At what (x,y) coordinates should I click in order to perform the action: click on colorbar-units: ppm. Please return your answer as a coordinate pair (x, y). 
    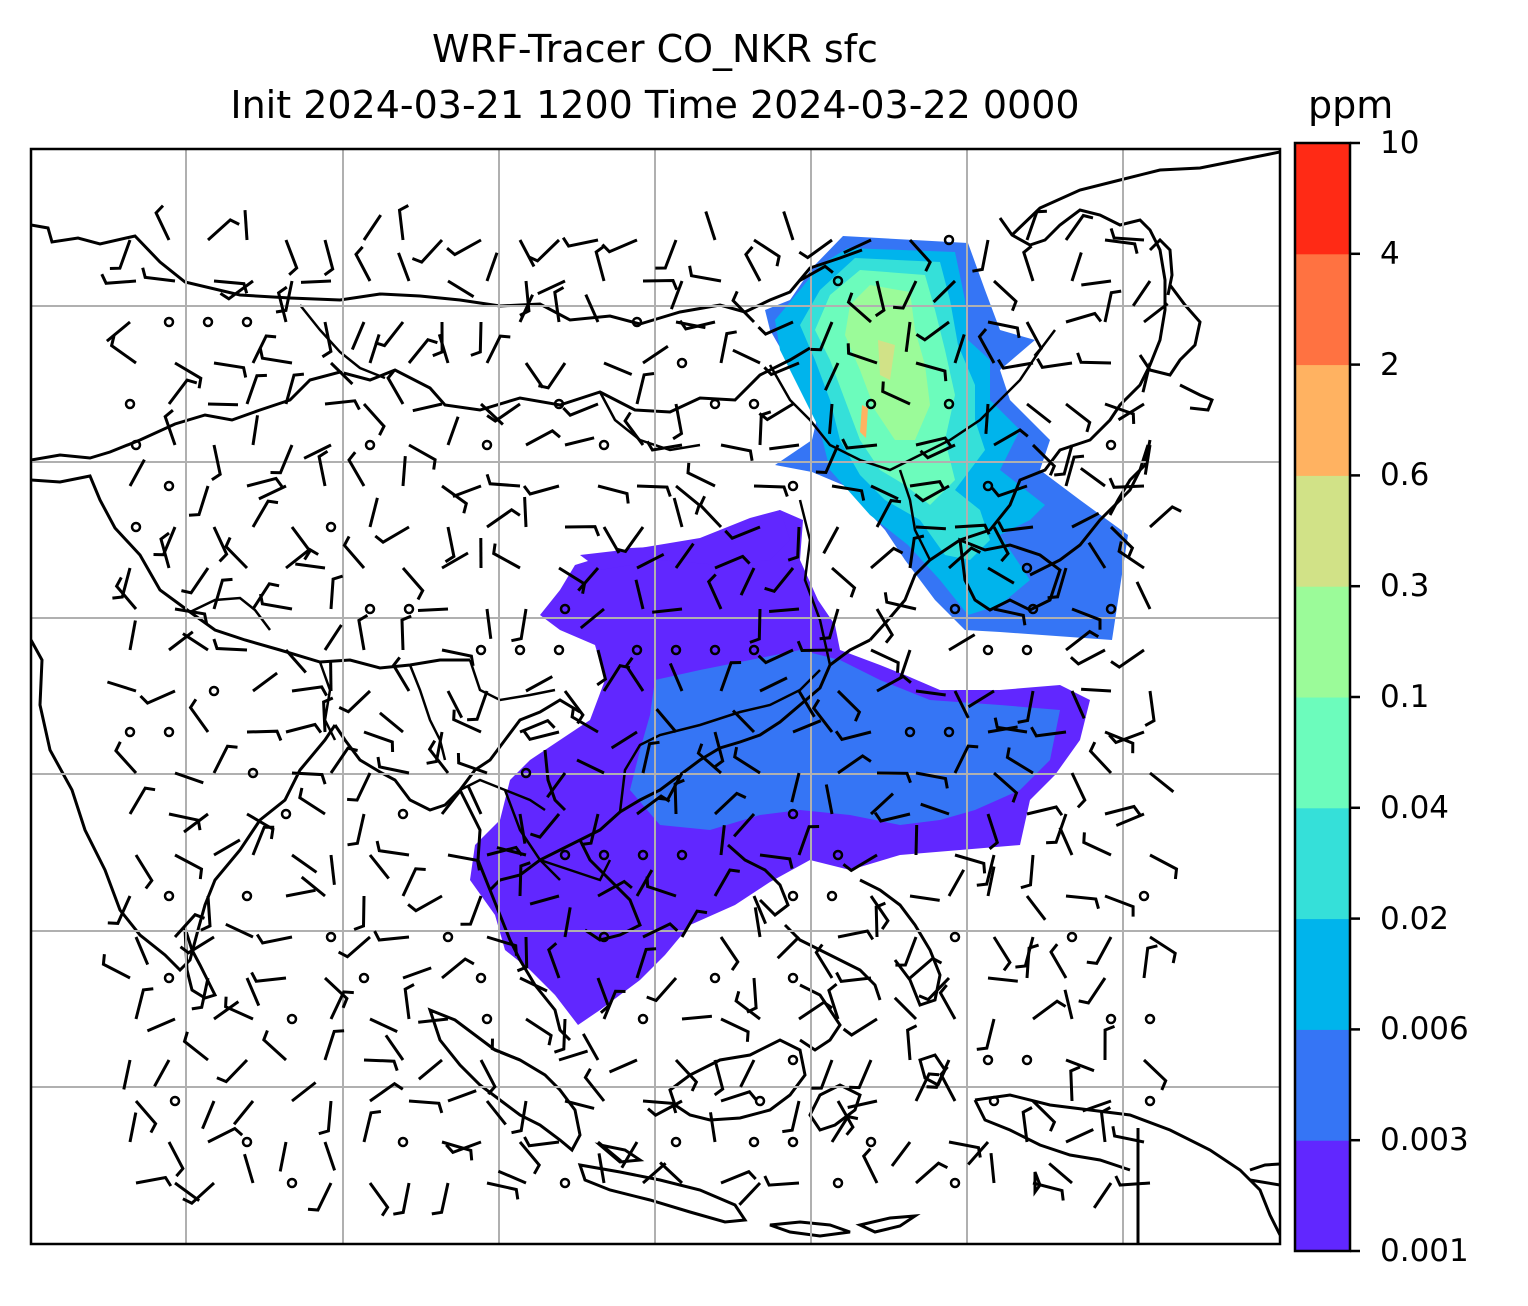
    Looking at the image, I should click on (1351, 105).